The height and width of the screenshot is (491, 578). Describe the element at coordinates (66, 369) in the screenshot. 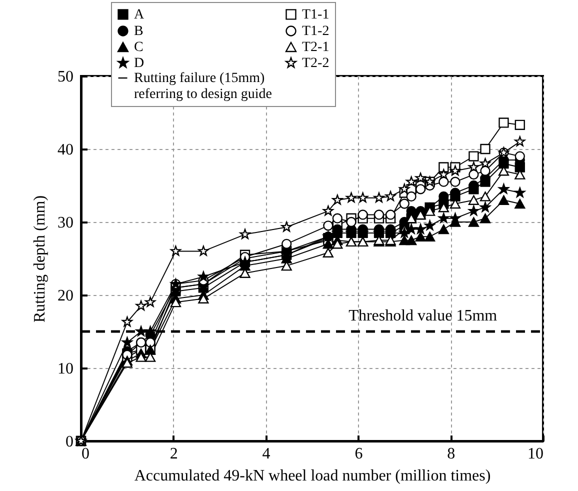

I see `y-tick-label: 10` at that location.